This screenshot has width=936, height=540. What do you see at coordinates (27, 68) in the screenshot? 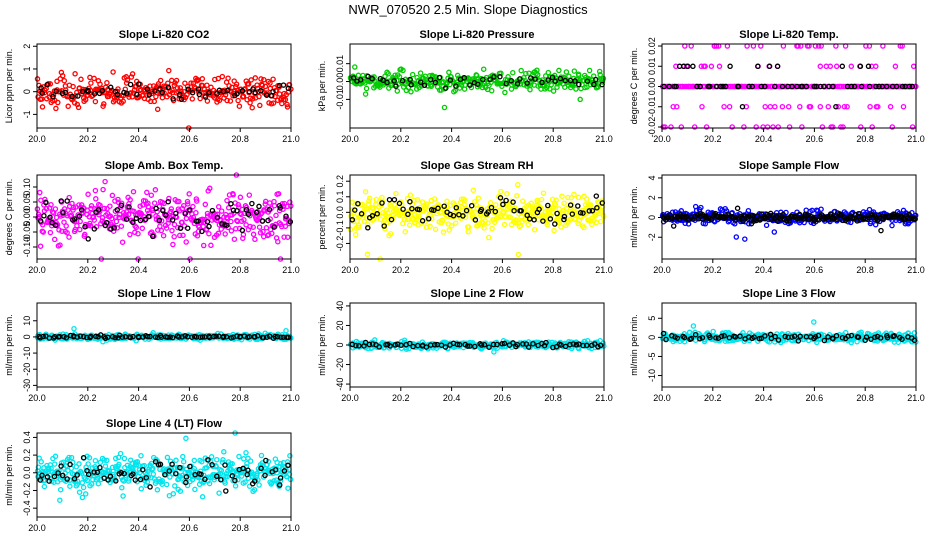
I see `y-tick-label: 1` at bounding box center [27, 68].